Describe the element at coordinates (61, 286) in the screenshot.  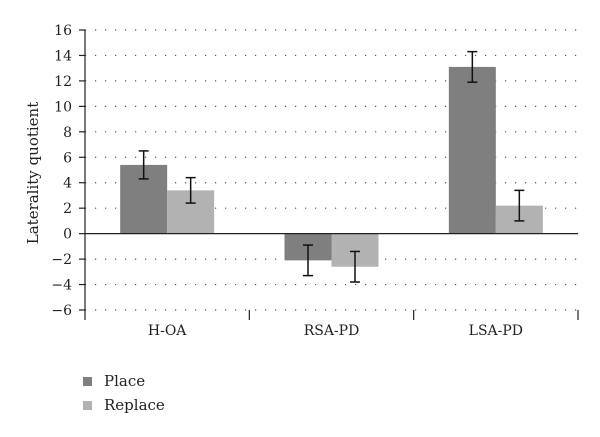
I see `y-tick-label: −4` at that location.